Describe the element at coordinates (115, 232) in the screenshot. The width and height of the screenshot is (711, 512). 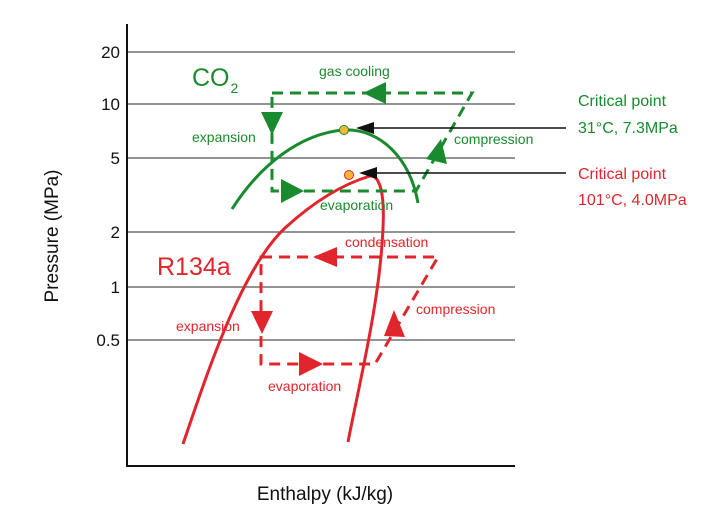
I see `y-tick-2: 2` at that location.